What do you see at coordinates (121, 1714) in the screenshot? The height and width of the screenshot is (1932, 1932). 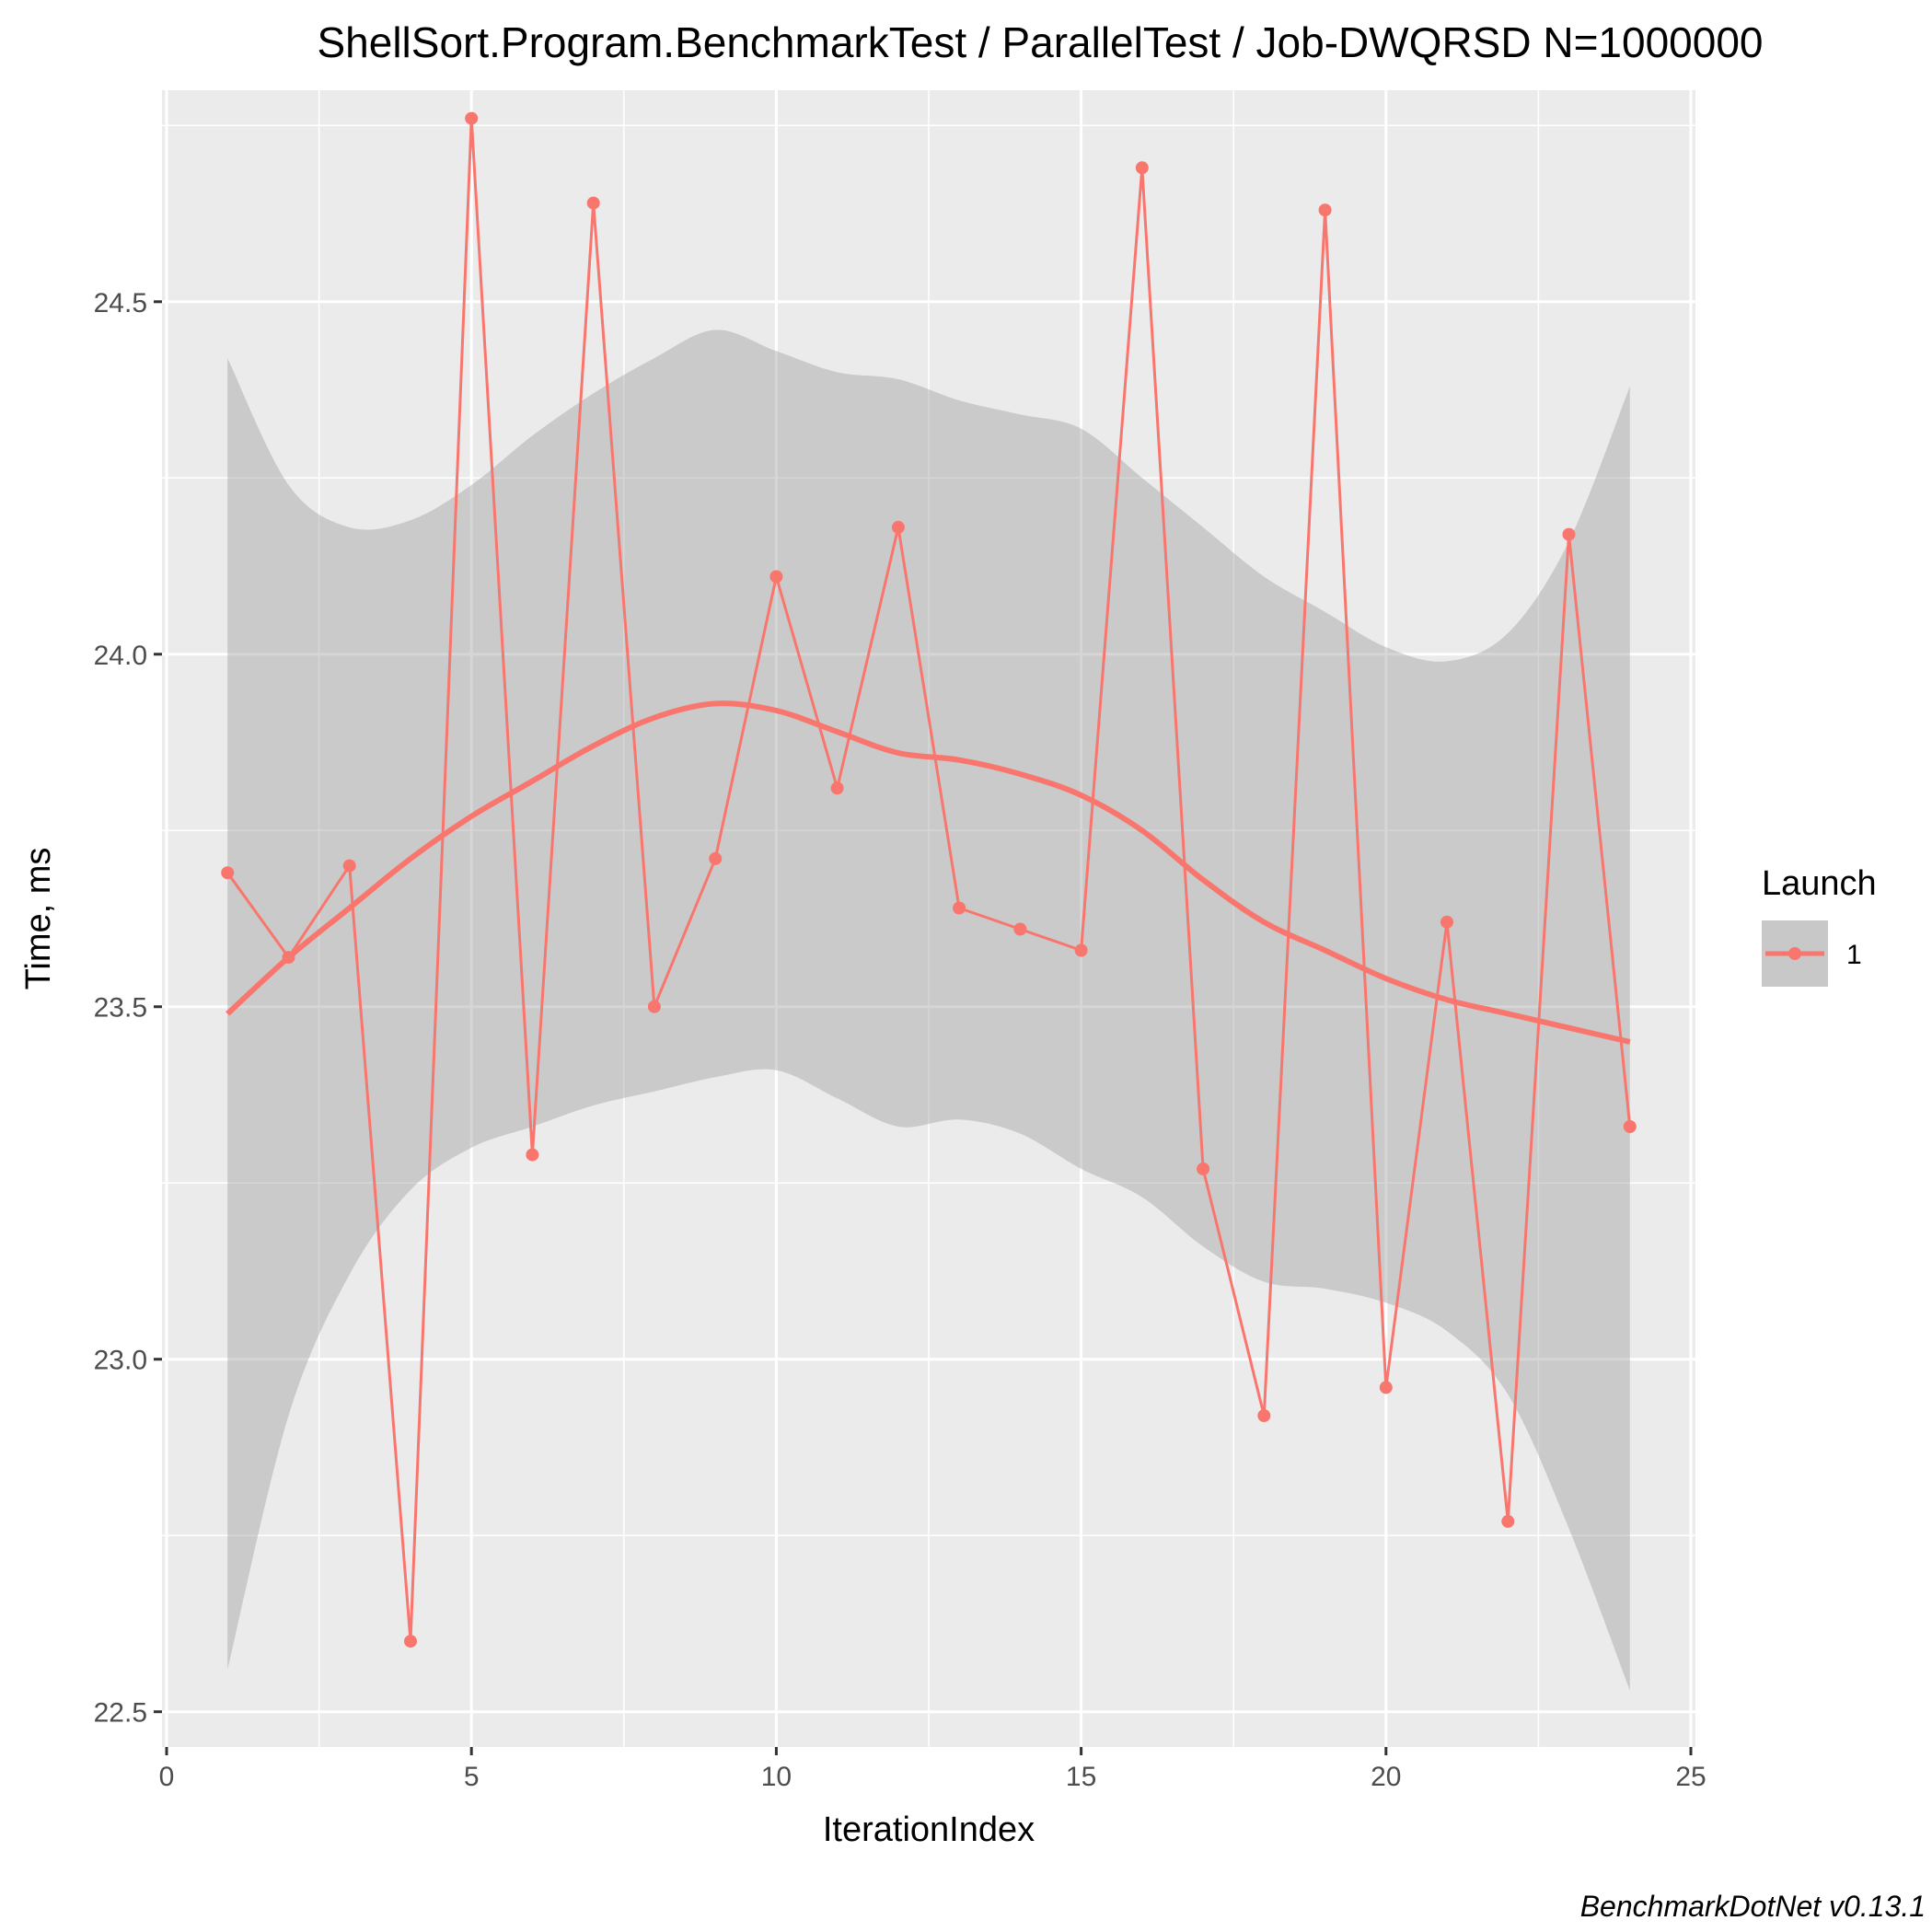 I see `y-tick-label: 22.5` at bounding box center [121, 1714].